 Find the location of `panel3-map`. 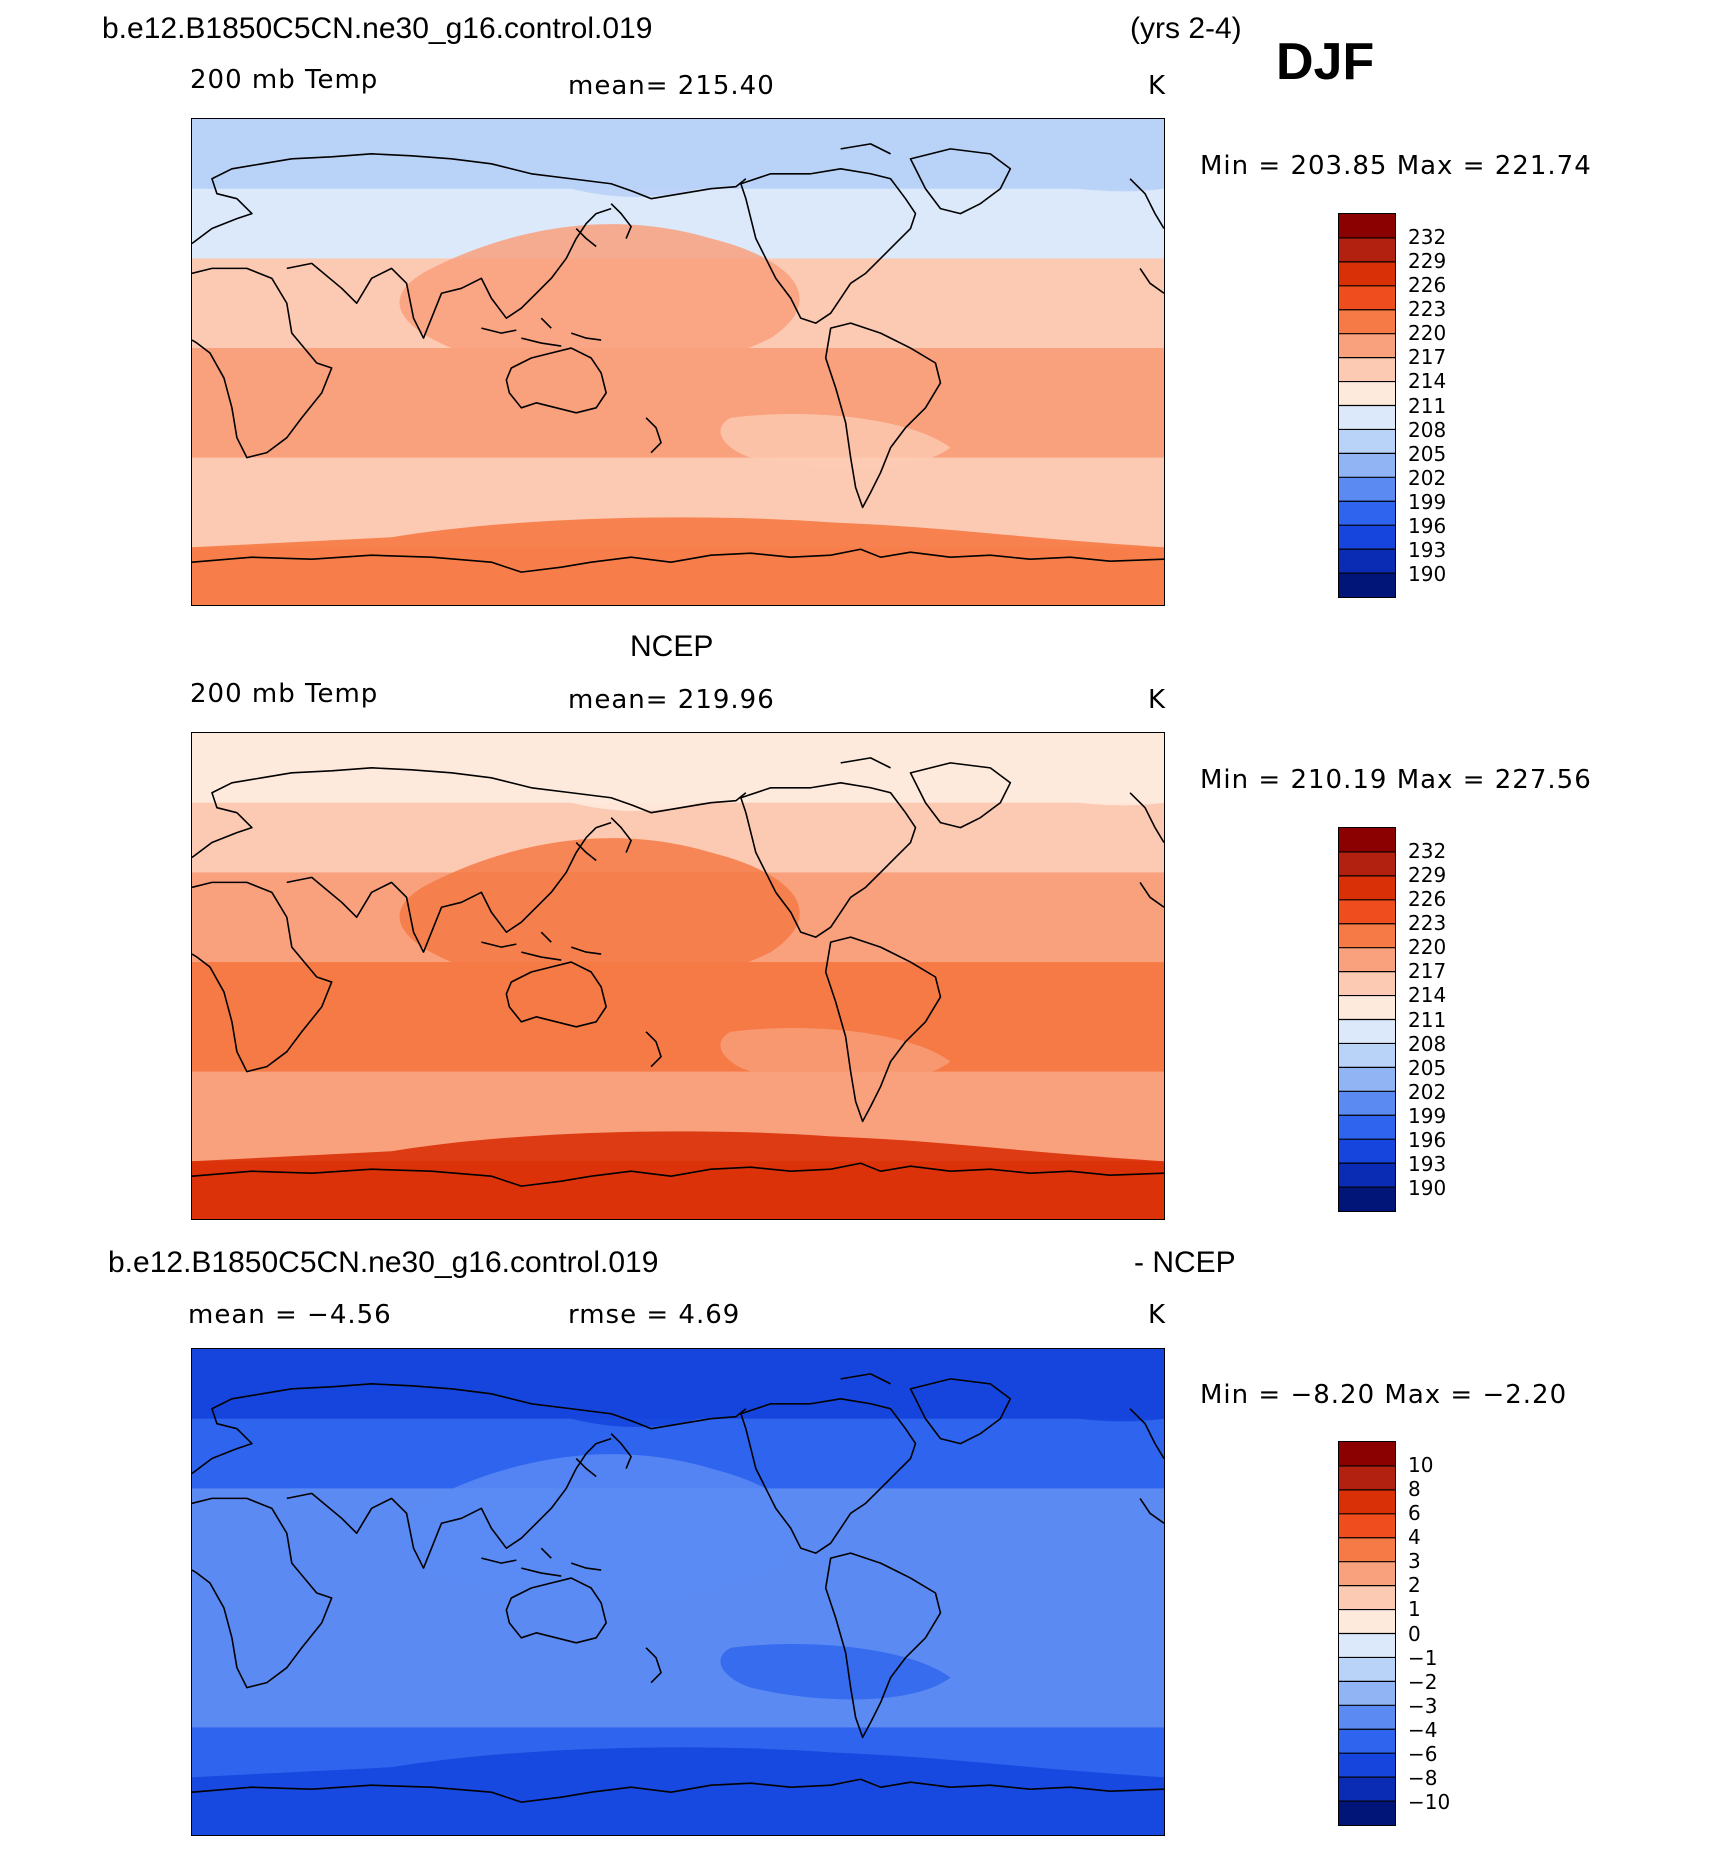

panel3-map is located at coordinates (678, 1592).